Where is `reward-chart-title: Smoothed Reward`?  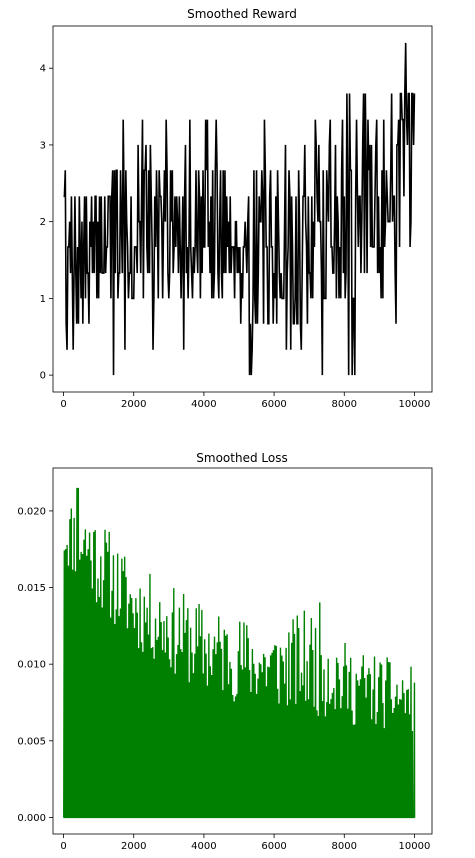 reward-chart-title: Smoothed Reward is located at coordinates (242, 14).